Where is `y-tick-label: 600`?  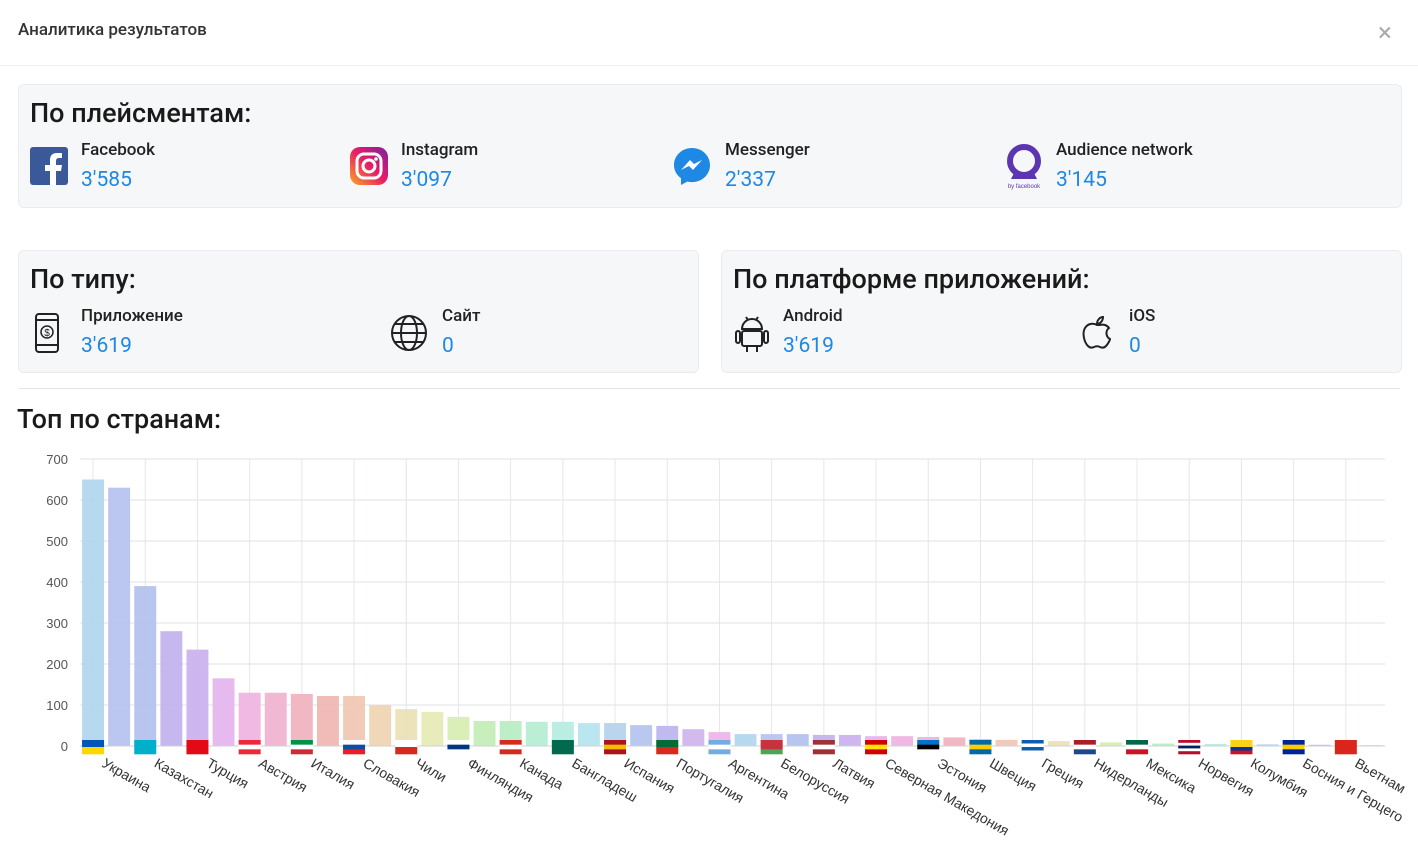 y-tick-label: 600 is located at coordinates (57, 500).